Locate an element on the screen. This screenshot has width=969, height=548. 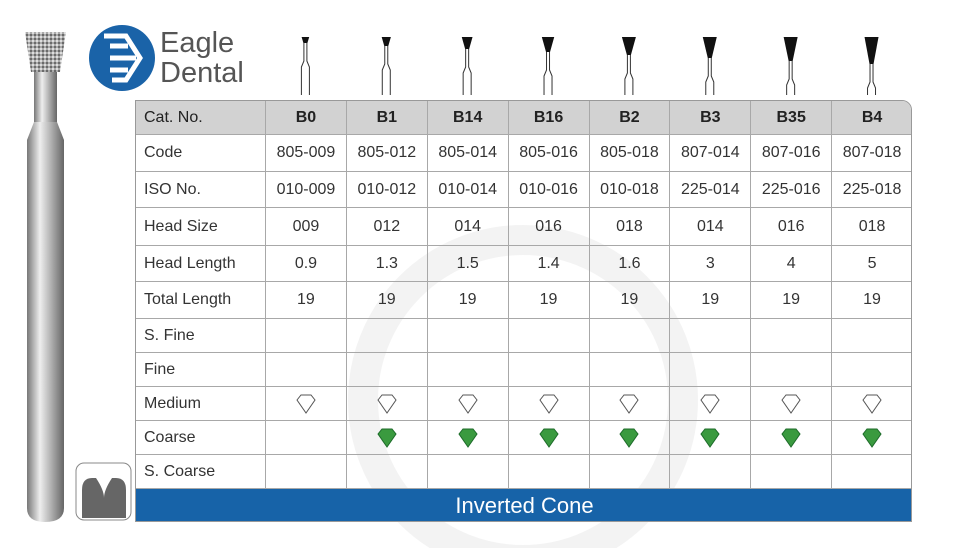
brand-line: Eagle is located at coordinates (197, 43).